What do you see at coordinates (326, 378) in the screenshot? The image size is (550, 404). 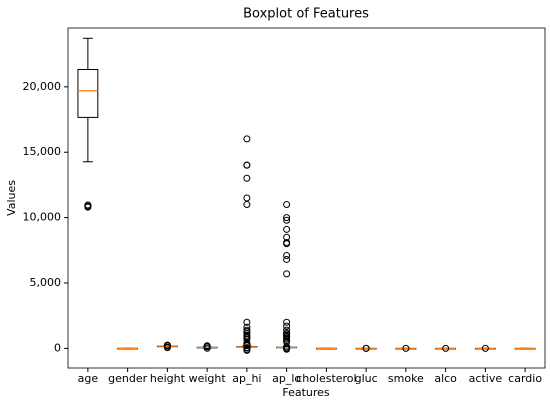 I see `x-tick-label: cholesterol` at bounding box center [326, 378].